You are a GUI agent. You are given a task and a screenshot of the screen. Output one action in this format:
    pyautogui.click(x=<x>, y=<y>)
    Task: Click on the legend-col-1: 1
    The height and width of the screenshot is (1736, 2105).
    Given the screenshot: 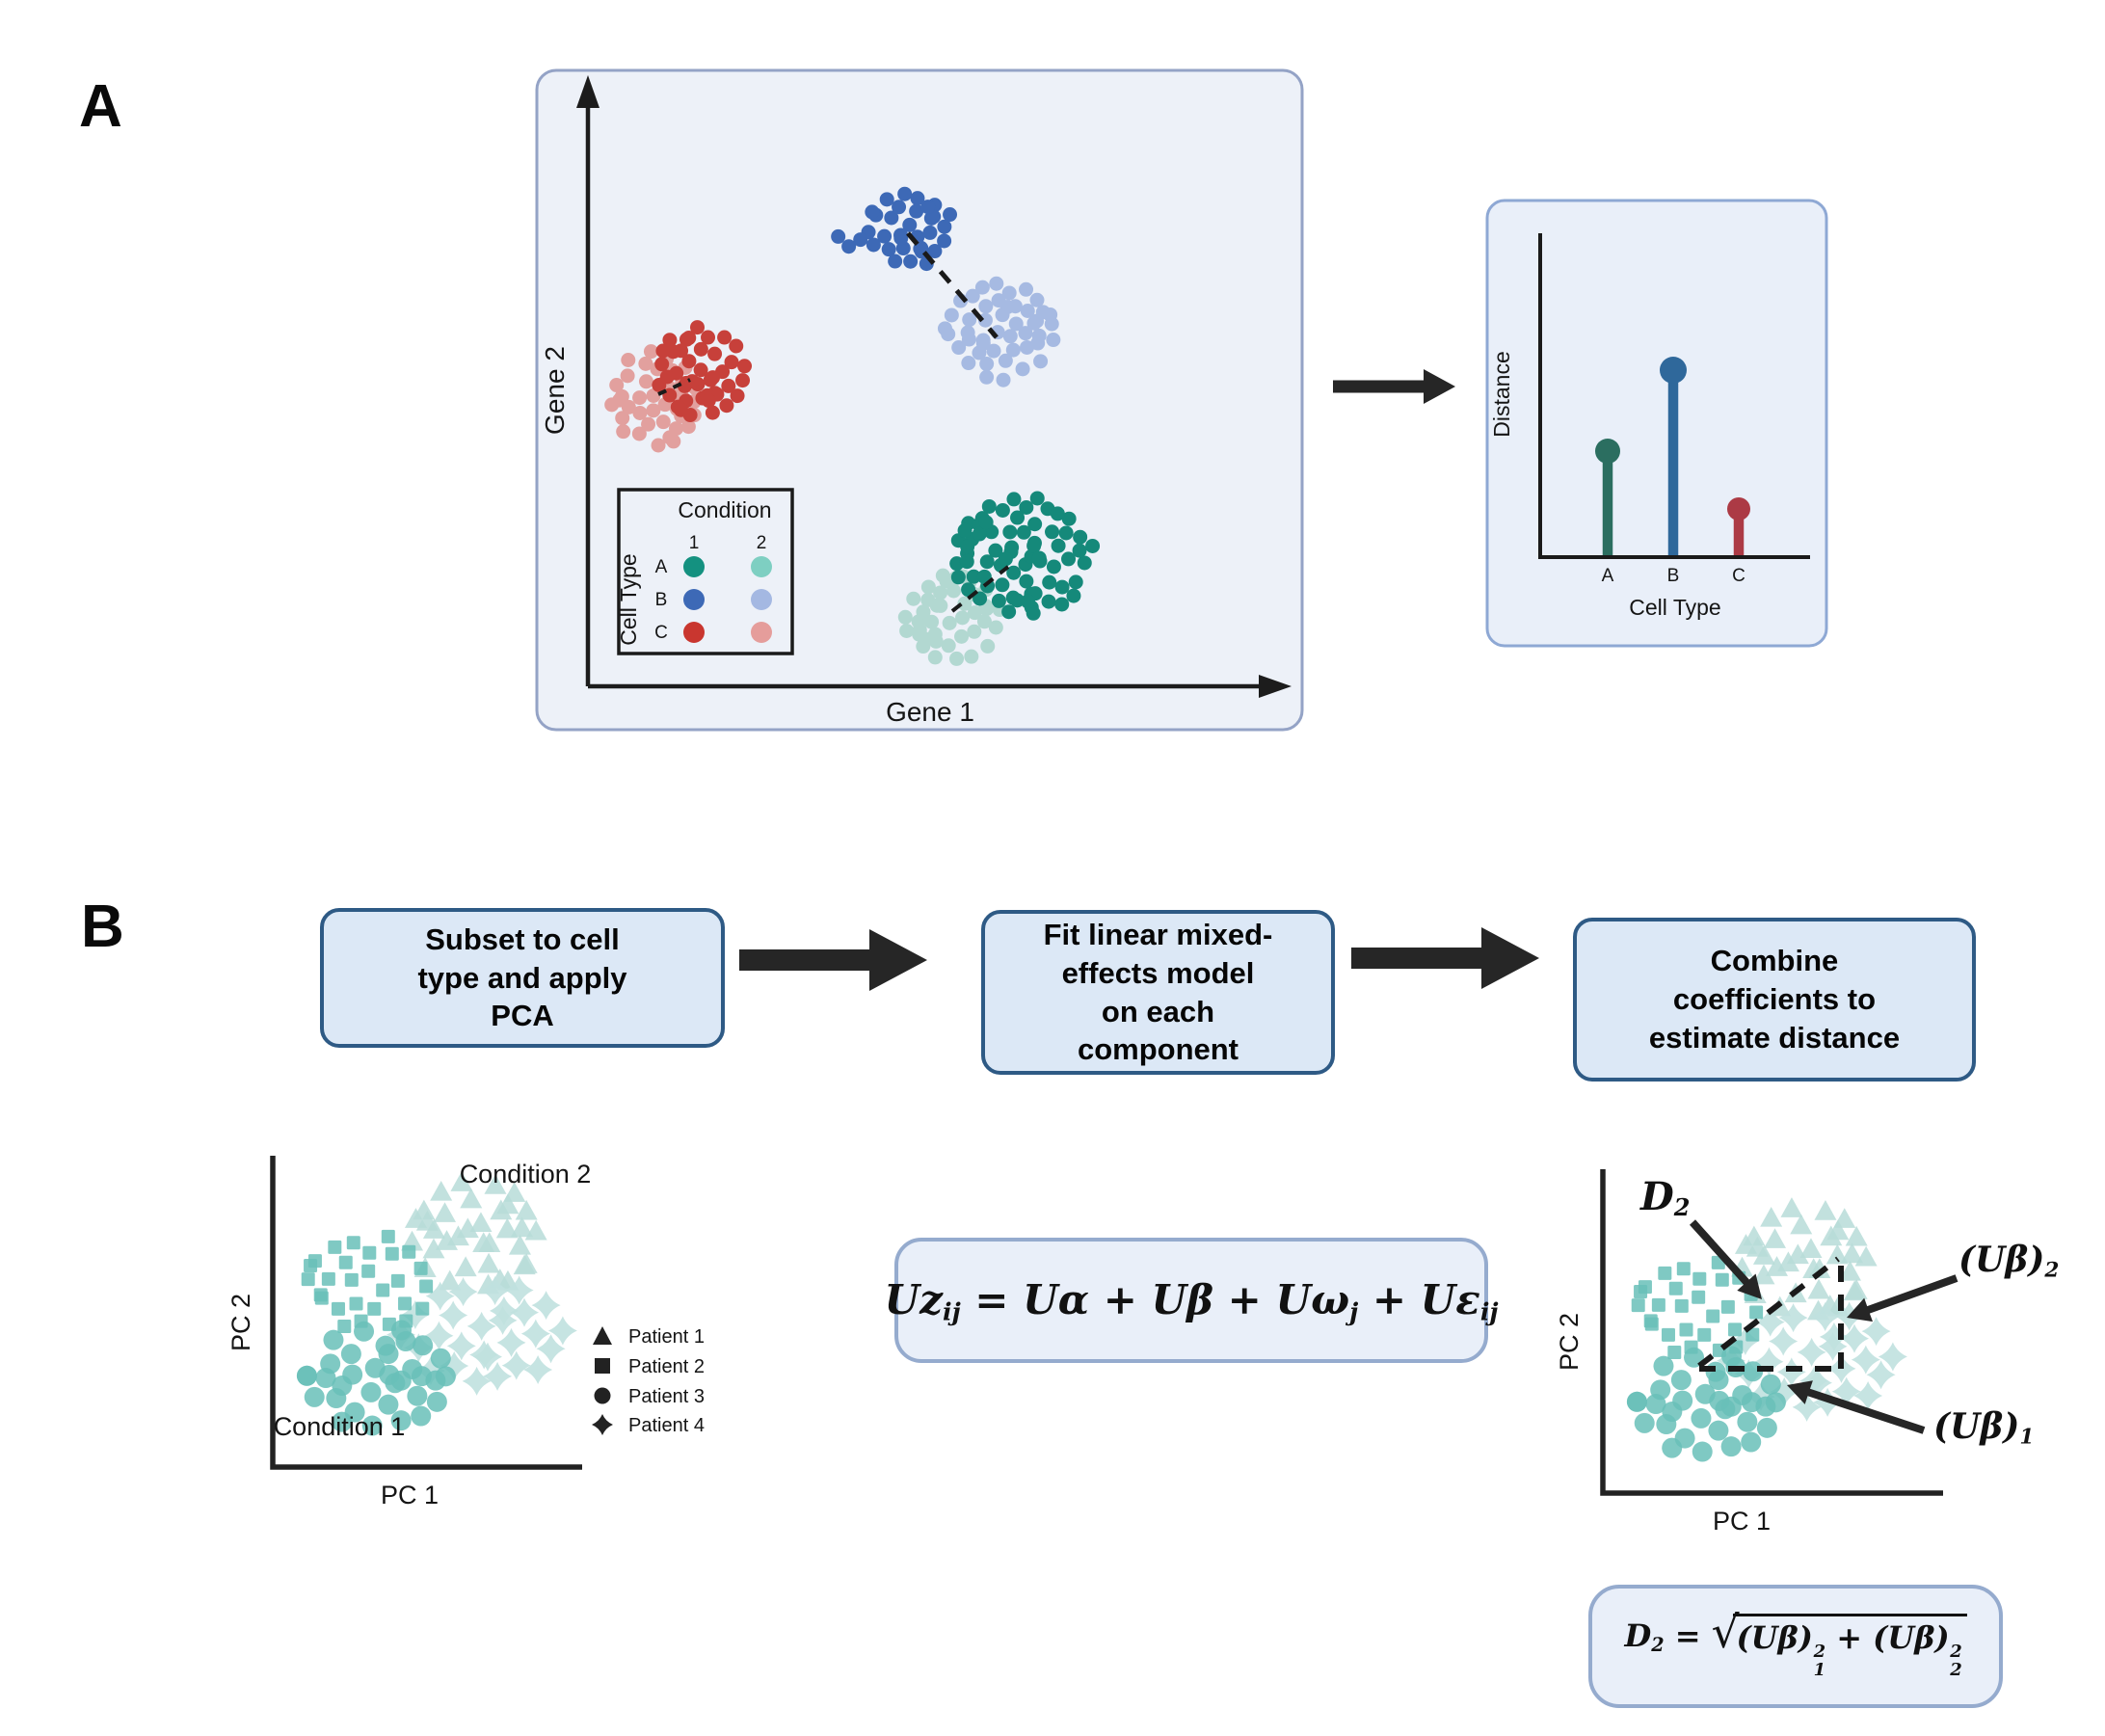 What is the action you would take?
    pyautogui.click(x=694, y=543)
    